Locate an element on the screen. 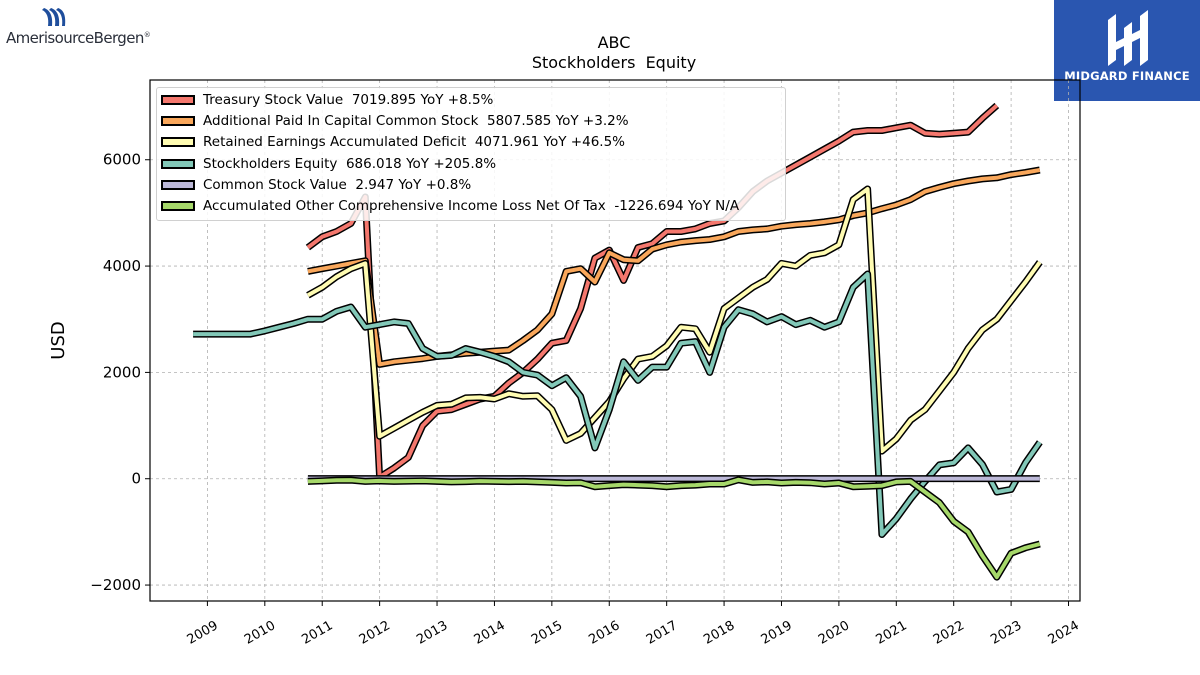 The height and width of the screenshot is (675, 1200). x-tick-label: 2019 is located at coordinates (777, 633).